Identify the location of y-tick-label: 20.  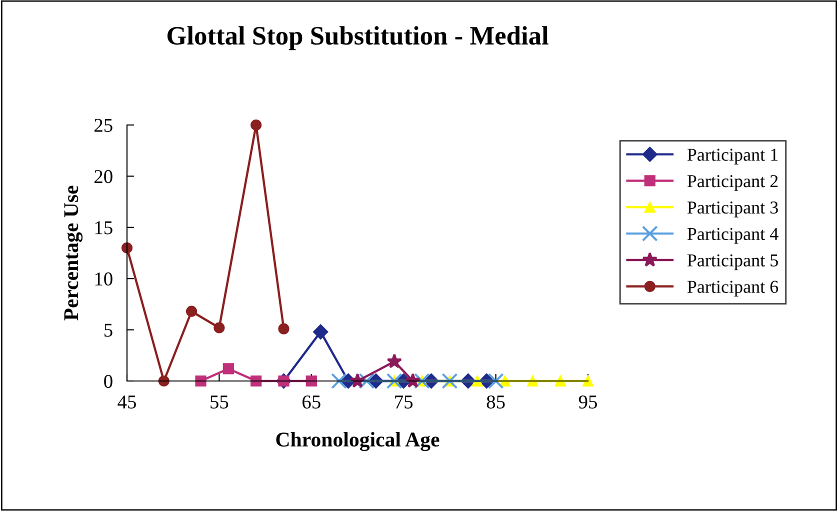
(103, 177).